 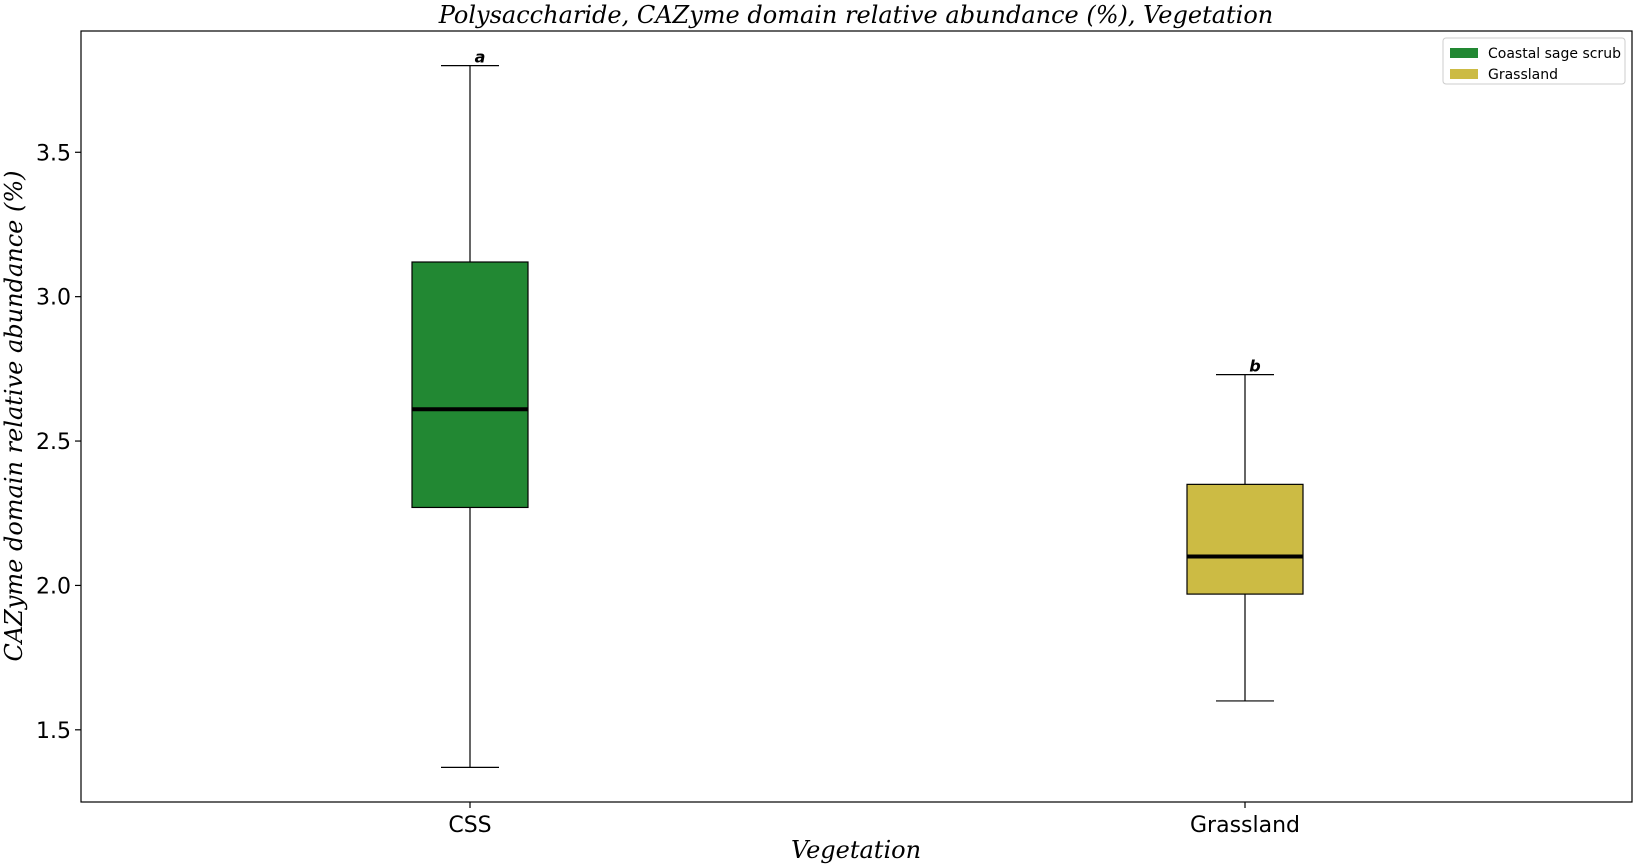 What do you see at coordinates (53, 586) in the screenshot?
I see `y-tick-label: 2.0` at bounding box center [53, 586].